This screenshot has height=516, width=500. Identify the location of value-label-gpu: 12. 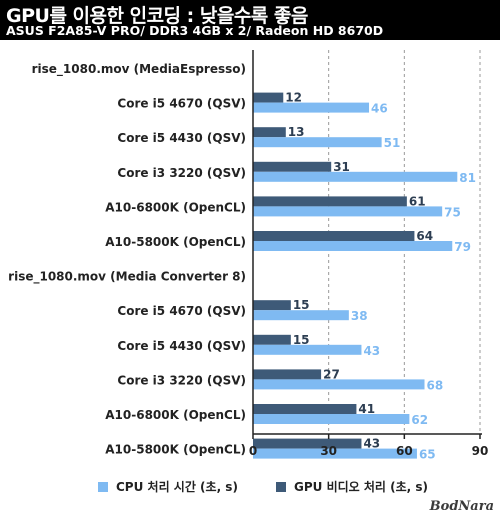
(293, 98).